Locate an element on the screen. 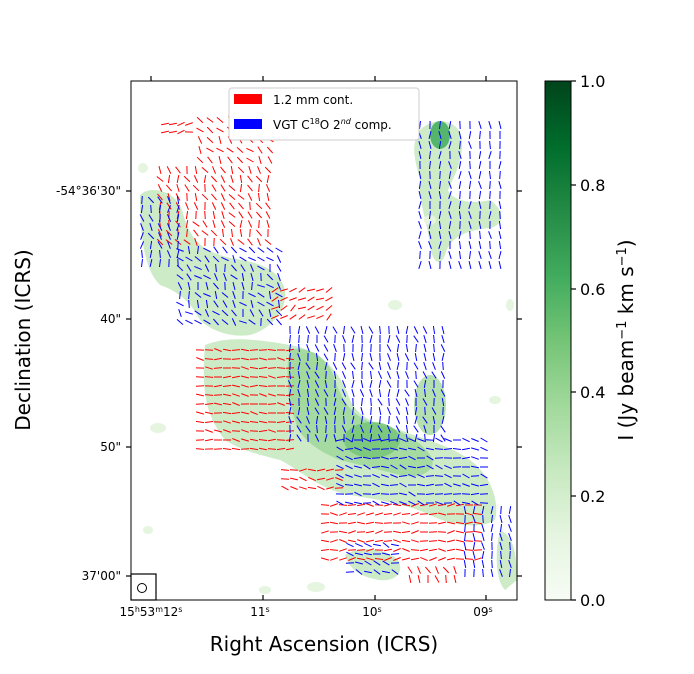 The width and height of the screenshot is (694, 674). x-tick-label: 11s is located at coordinates (259, 612).